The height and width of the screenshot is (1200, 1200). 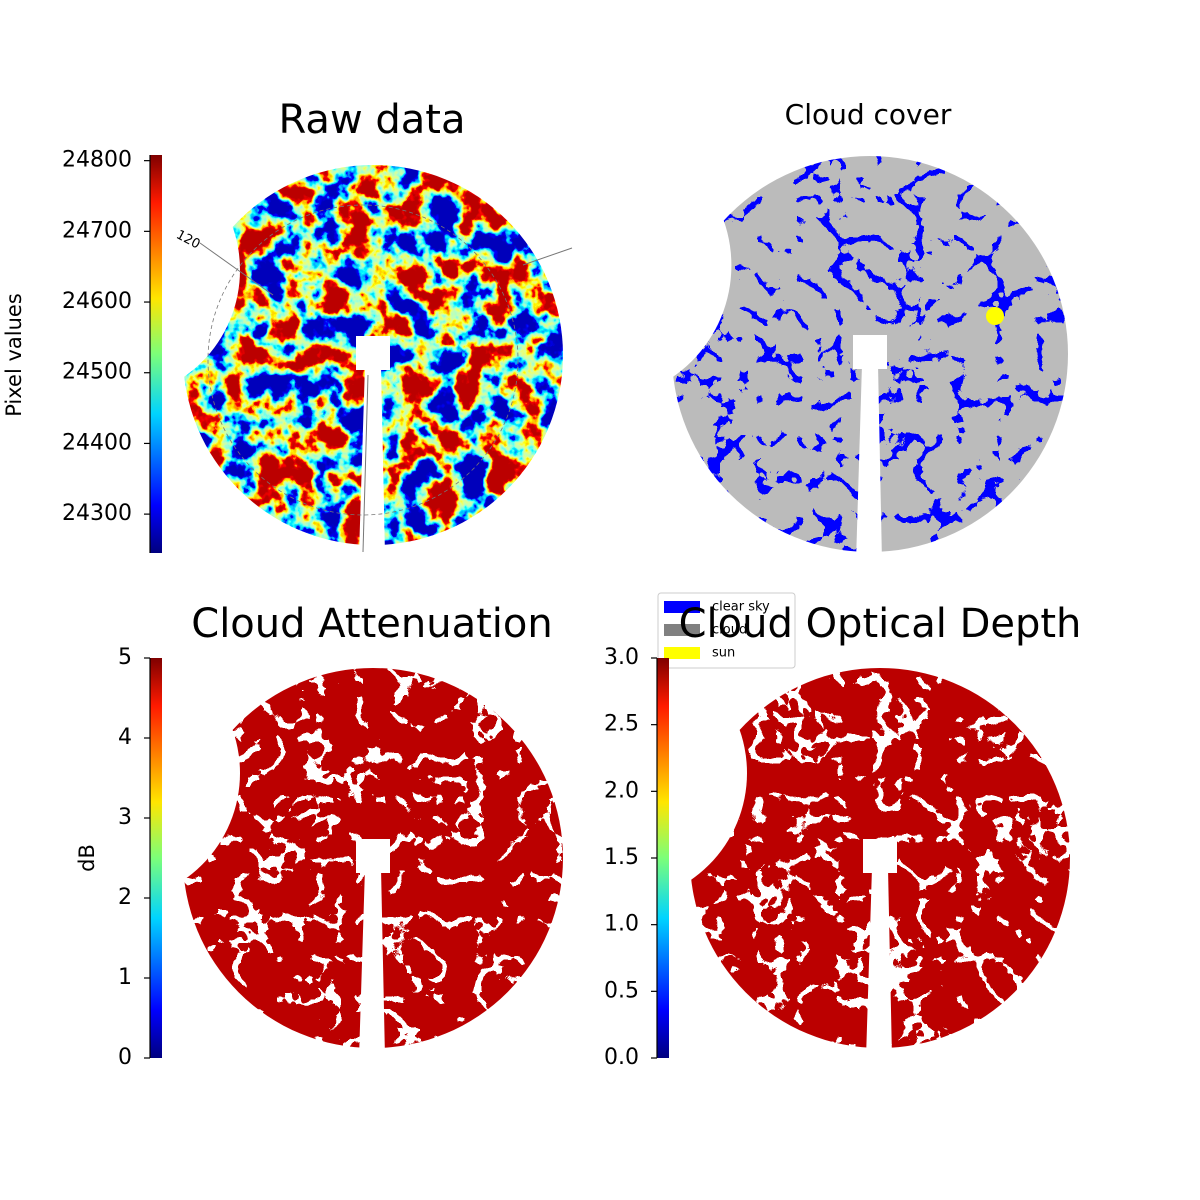 What do you see at coordinates (125, 657) in the screenshot?
I see `colorbar-tick-label: 5` at bounding box center [125, 657].